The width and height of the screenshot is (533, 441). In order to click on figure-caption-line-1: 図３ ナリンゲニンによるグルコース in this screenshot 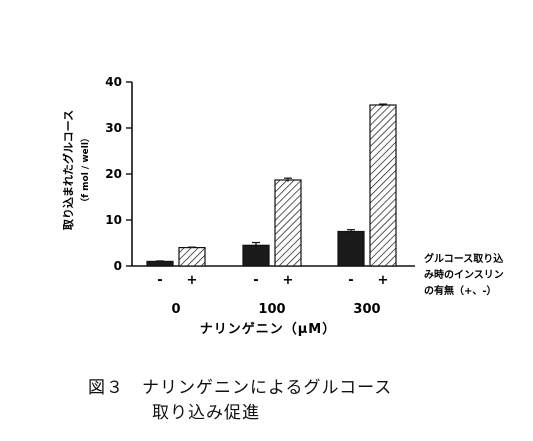, I will do `click(240, 388)`.